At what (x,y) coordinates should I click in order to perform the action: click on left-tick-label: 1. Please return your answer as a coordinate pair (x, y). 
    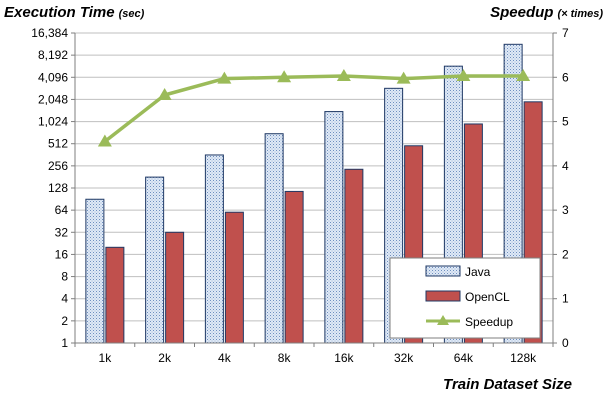
    Looking at the image, I should click on (64, 343).